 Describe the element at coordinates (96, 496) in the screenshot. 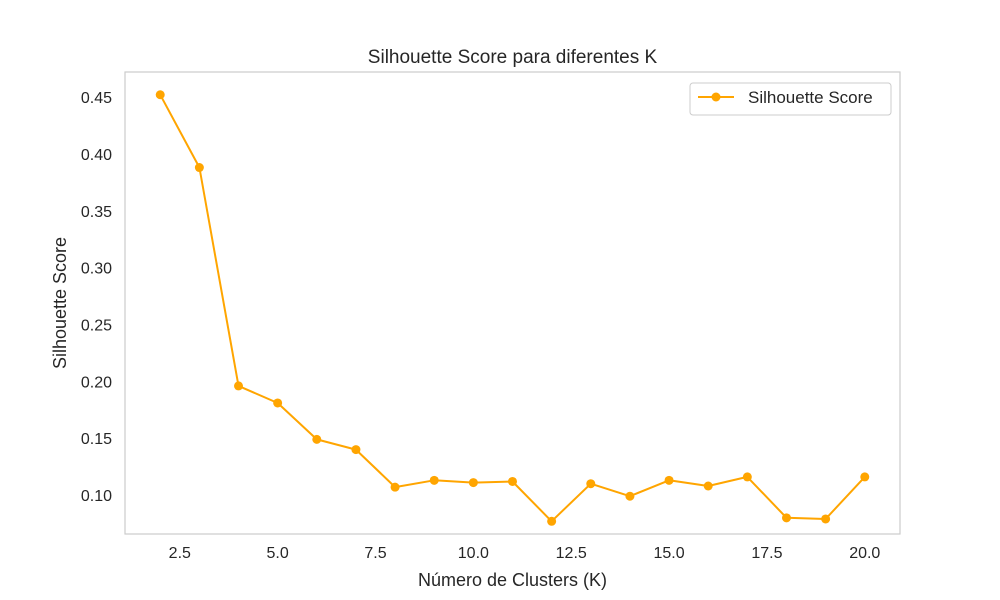

I see `y-tick-label: 0.10` at that location.